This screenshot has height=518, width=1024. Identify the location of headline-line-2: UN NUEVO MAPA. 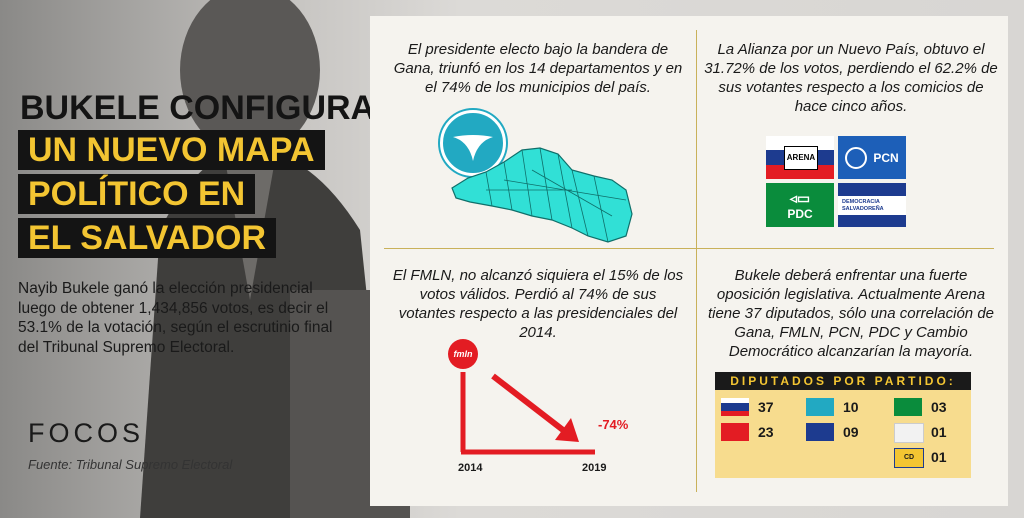
(171, 150).